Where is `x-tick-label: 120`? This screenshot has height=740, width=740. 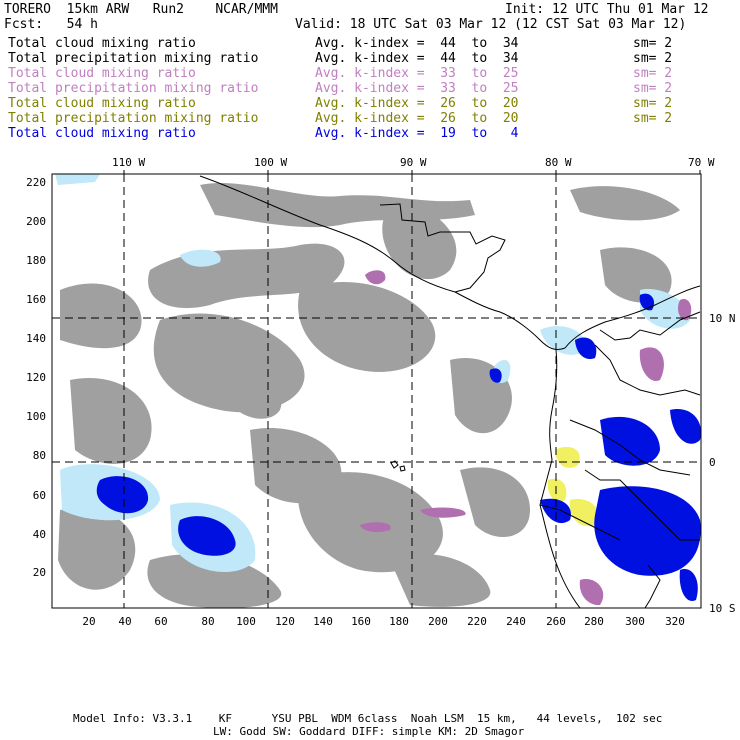
x-tick-label: 120 is located at coordinates (285, 621).